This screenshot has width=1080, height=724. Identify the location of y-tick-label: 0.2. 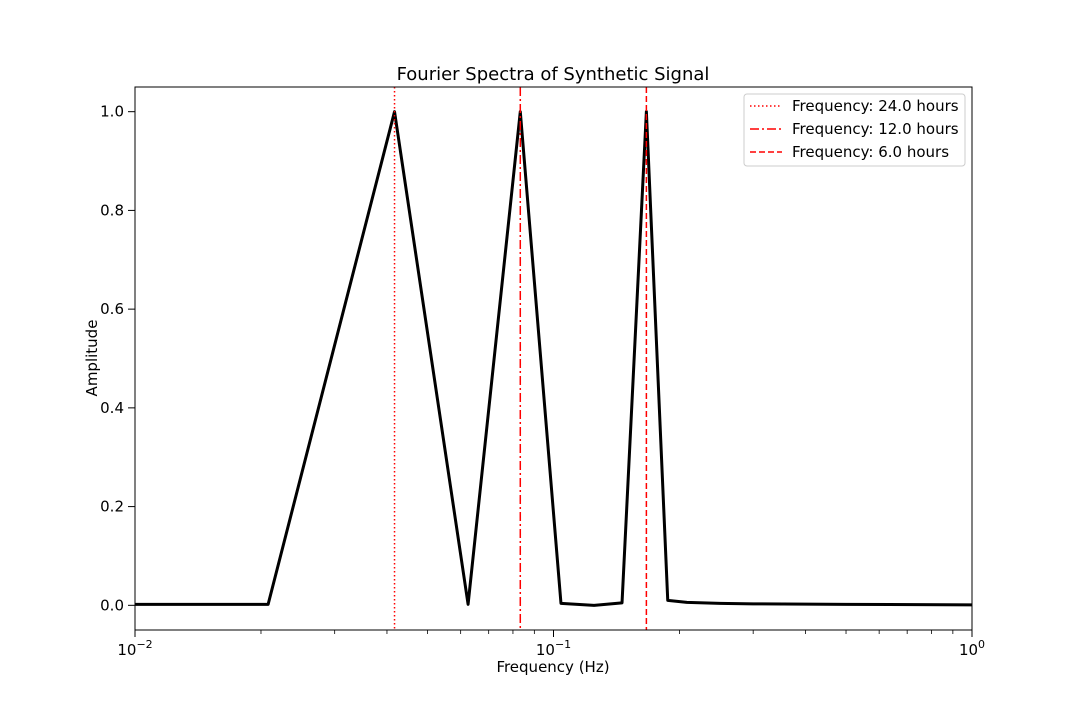
(112, 507).